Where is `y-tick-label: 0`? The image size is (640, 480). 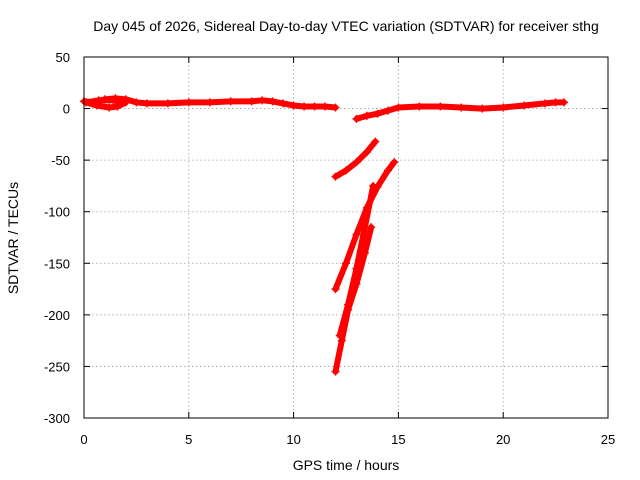
y-tick-label: 0 is located at coordinates (66, 109).